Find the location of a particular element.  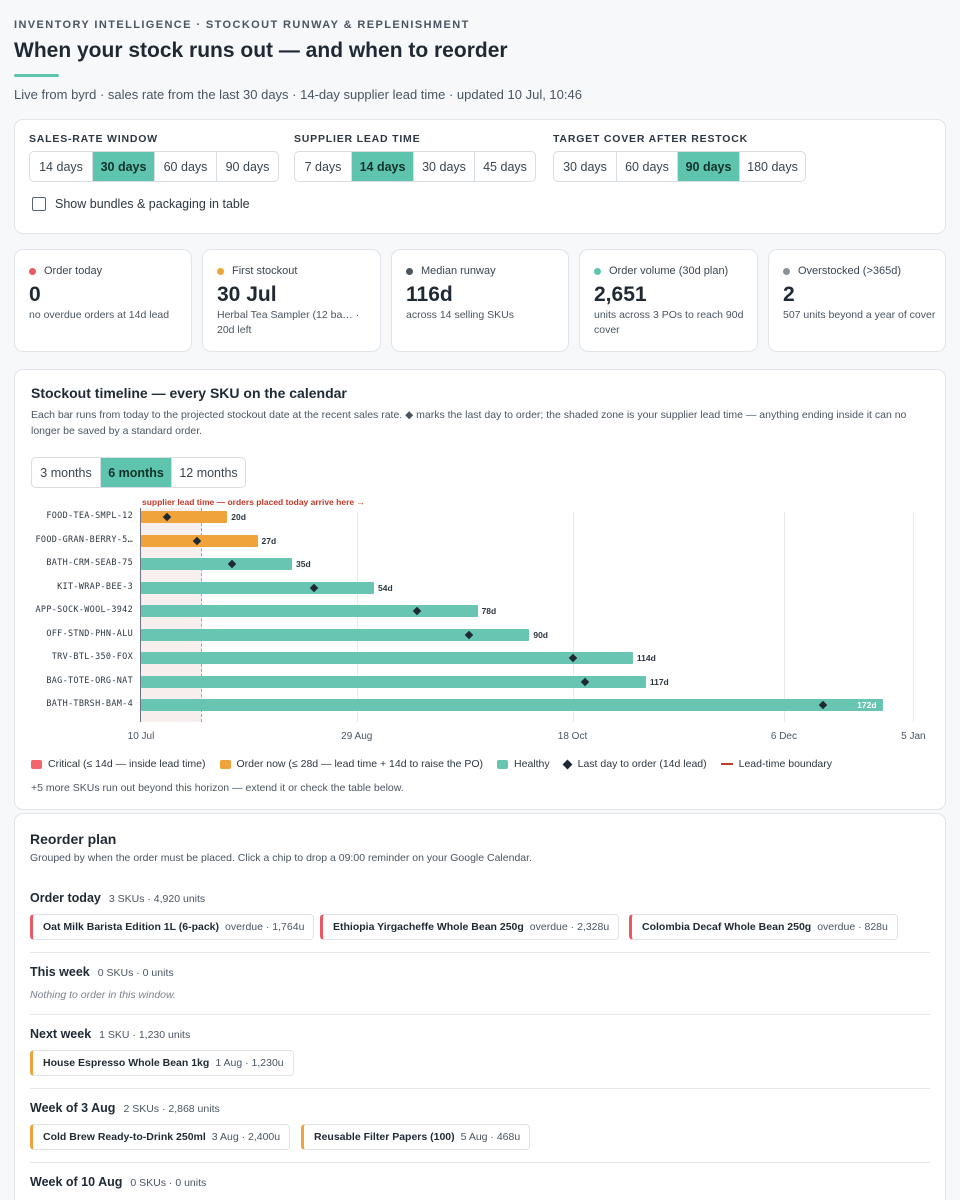

lead-time-option: 7 days is located at coordinates (323, 166).